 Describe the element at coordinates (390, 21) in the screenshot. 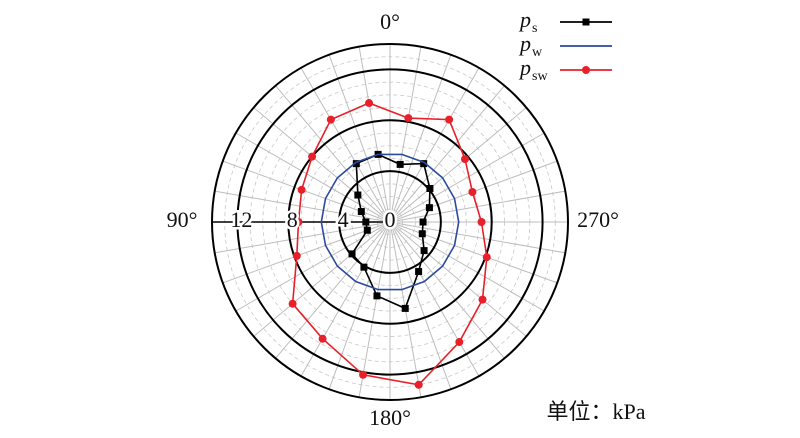

I see `angle-tick-label: 0°` at that location.